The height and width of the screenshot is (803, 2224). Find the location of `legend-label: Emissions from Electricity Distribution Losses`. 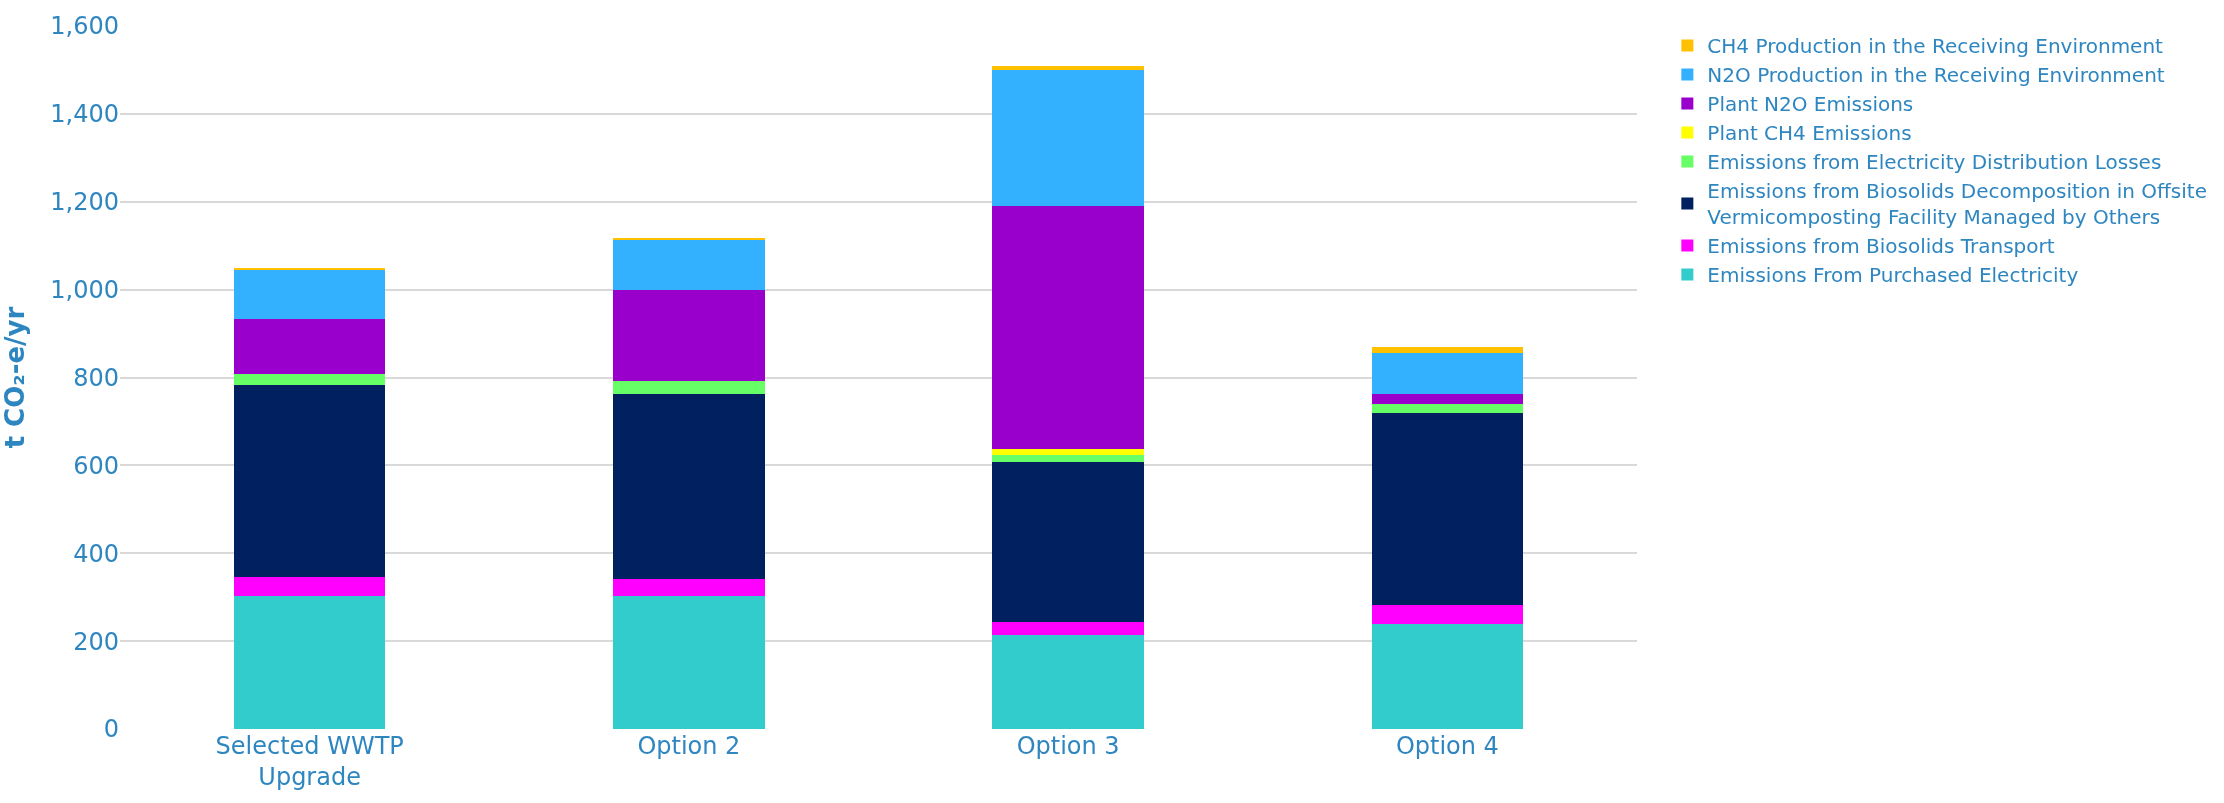

legend-label: Emissions from Electricity Distribution Losses is located at coordinates (1934, 162).